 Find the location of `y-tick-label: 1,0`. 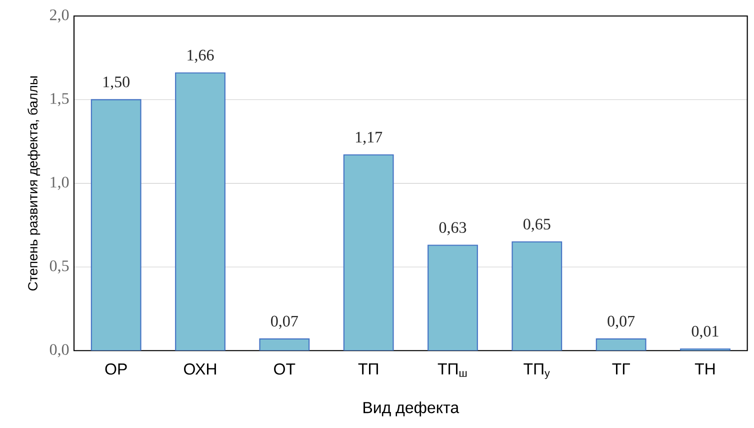

y-tick-label: 1,0 is located at coordinates (59, 183).